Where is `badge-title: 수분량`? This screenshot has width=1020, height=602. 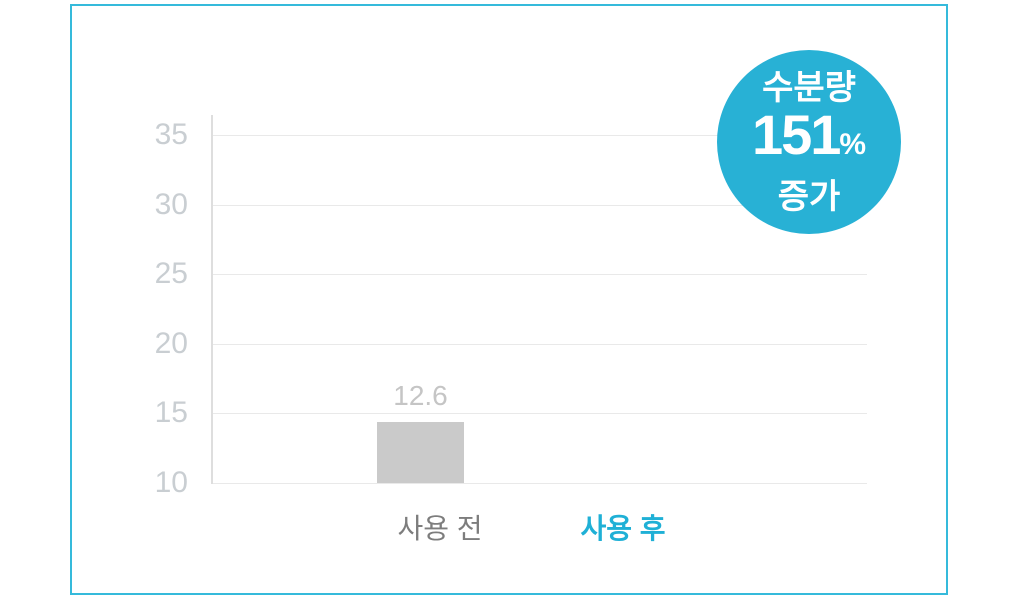 badge-title: 수분량 is located at coordinates (809, 87).